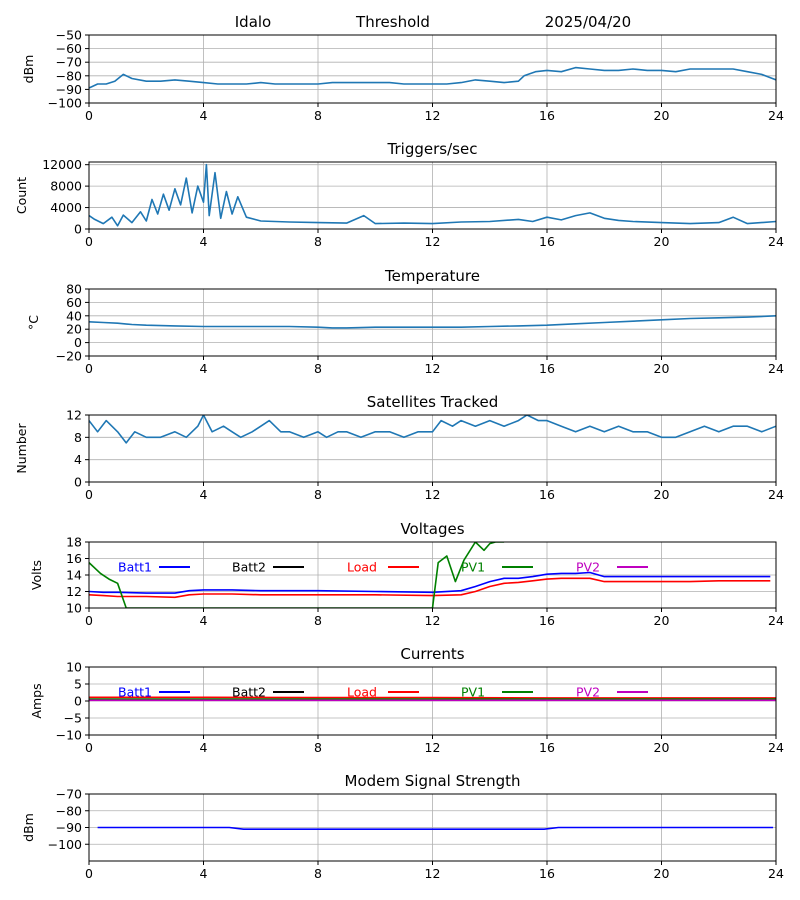  I want to click on y-tick-label: 18, so click(74, 542).